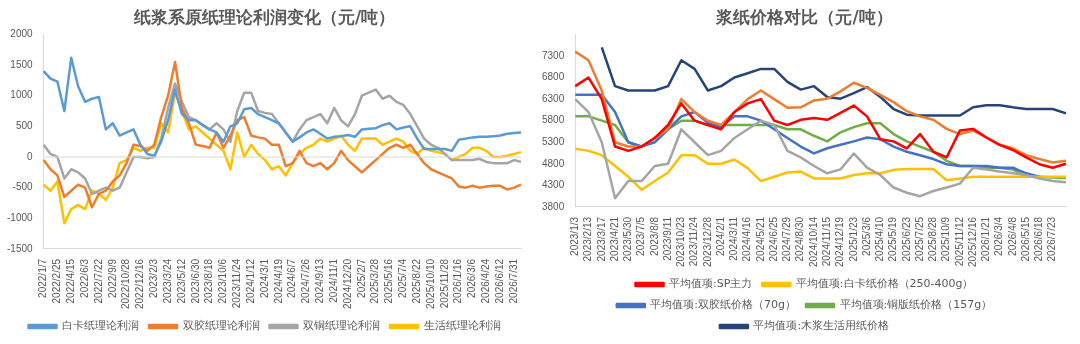 The image size is (1080, 344). Describe the element at coordinates (499, 281) in the screenshot. I see `x-tick-label: 2026/6/12` at that location.